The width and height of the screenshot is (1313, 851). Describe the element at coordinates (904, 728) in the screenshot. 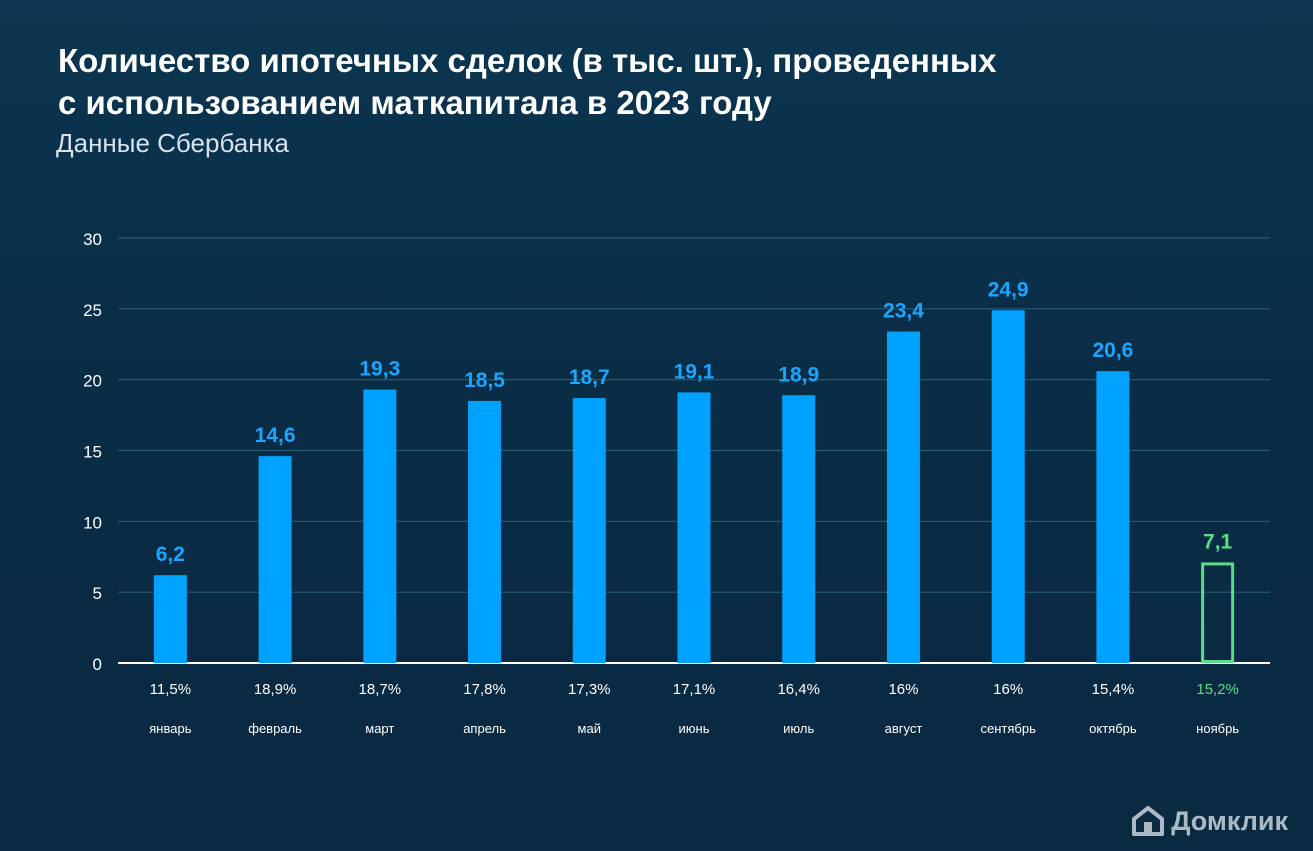

I see `x-tick-label: август` at that location.